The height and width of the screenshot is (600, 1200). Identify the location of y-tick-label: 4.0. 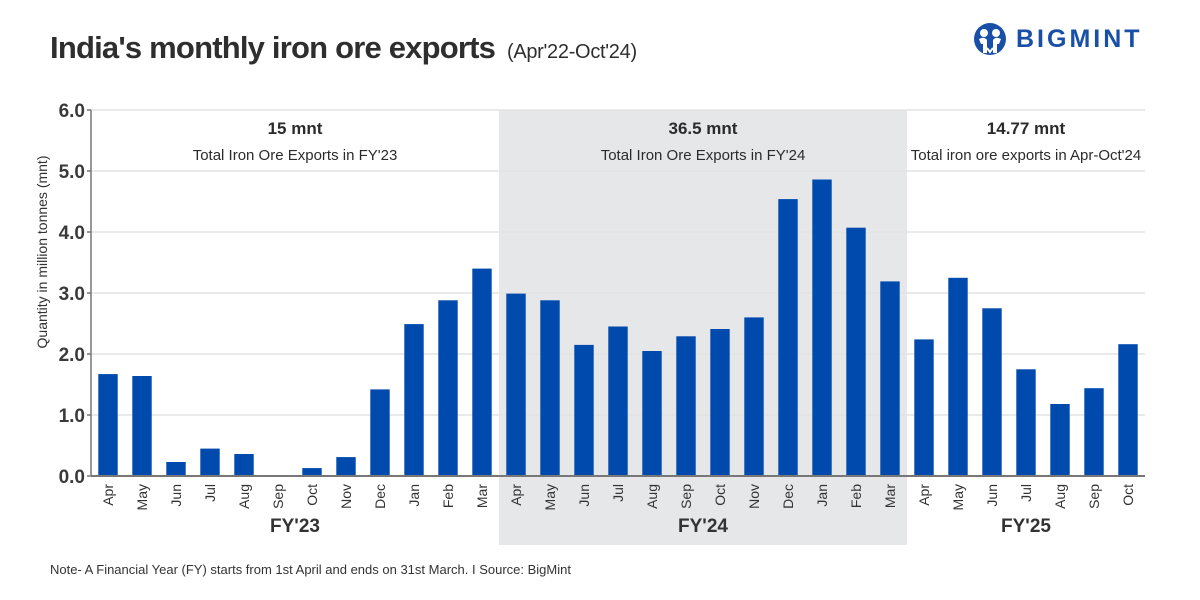
(72, 233).